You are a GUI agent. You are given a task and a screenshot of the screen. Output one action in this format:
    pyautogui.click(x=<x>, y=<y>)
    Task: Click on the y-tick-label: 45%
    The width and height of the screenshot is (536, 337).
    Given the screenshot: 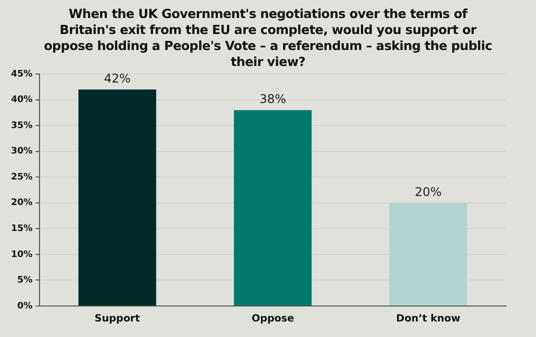 What is the action you would take?
    pyautogui.click(x=21, y=74)
    